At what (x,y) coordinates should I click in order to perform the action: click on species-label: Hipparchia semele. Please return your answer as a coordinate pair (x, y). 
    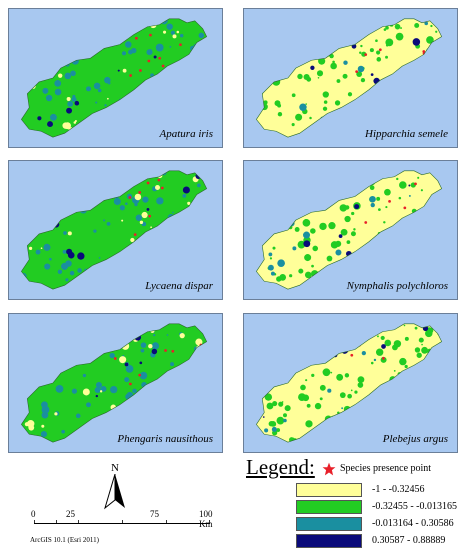
    Looking at the image, I should click on (406, 134).